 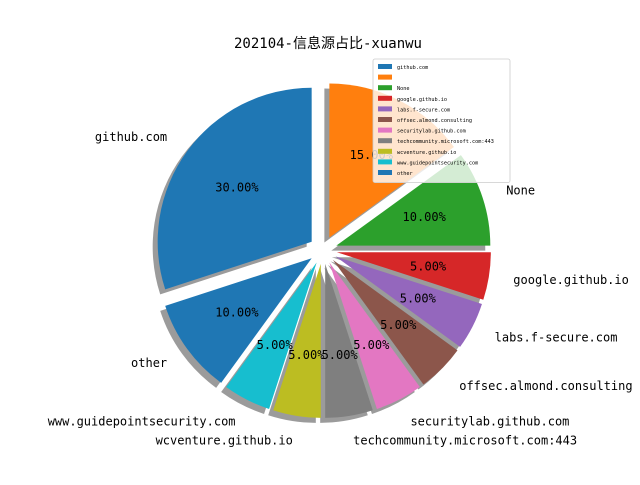 What do you see at coordinates (385, 119) in the screenshot?
I see `legend-swatch-offsec-almond-consulting` at bounding box center [385, 119].